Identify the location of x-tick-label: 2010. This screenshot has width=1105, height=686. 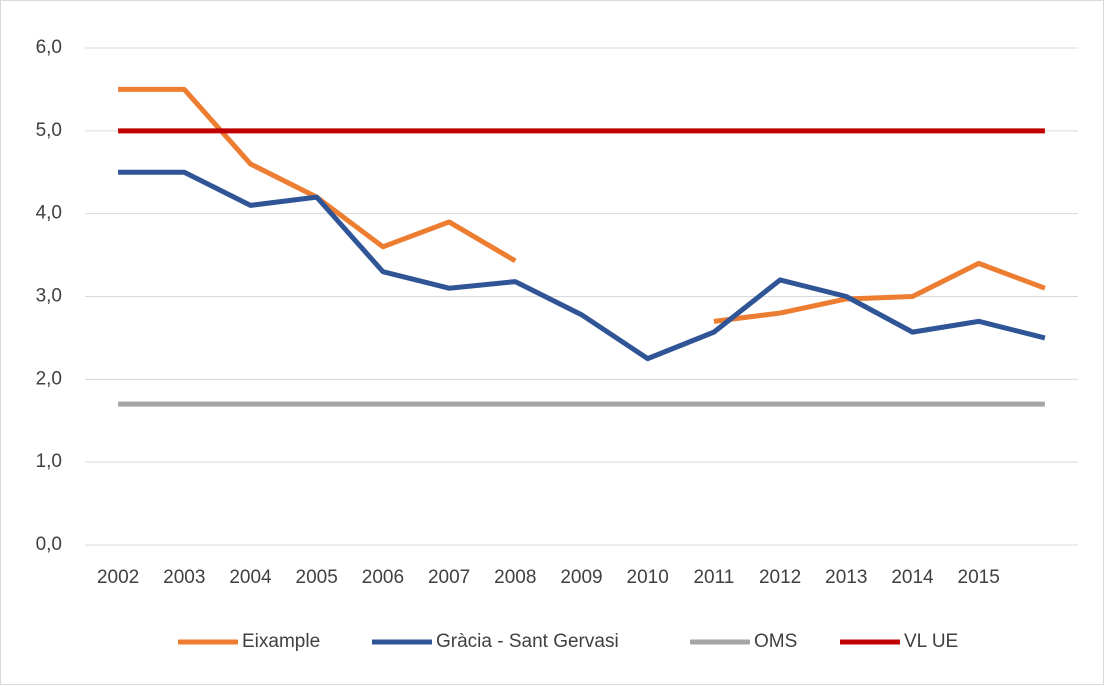
(648, 577).